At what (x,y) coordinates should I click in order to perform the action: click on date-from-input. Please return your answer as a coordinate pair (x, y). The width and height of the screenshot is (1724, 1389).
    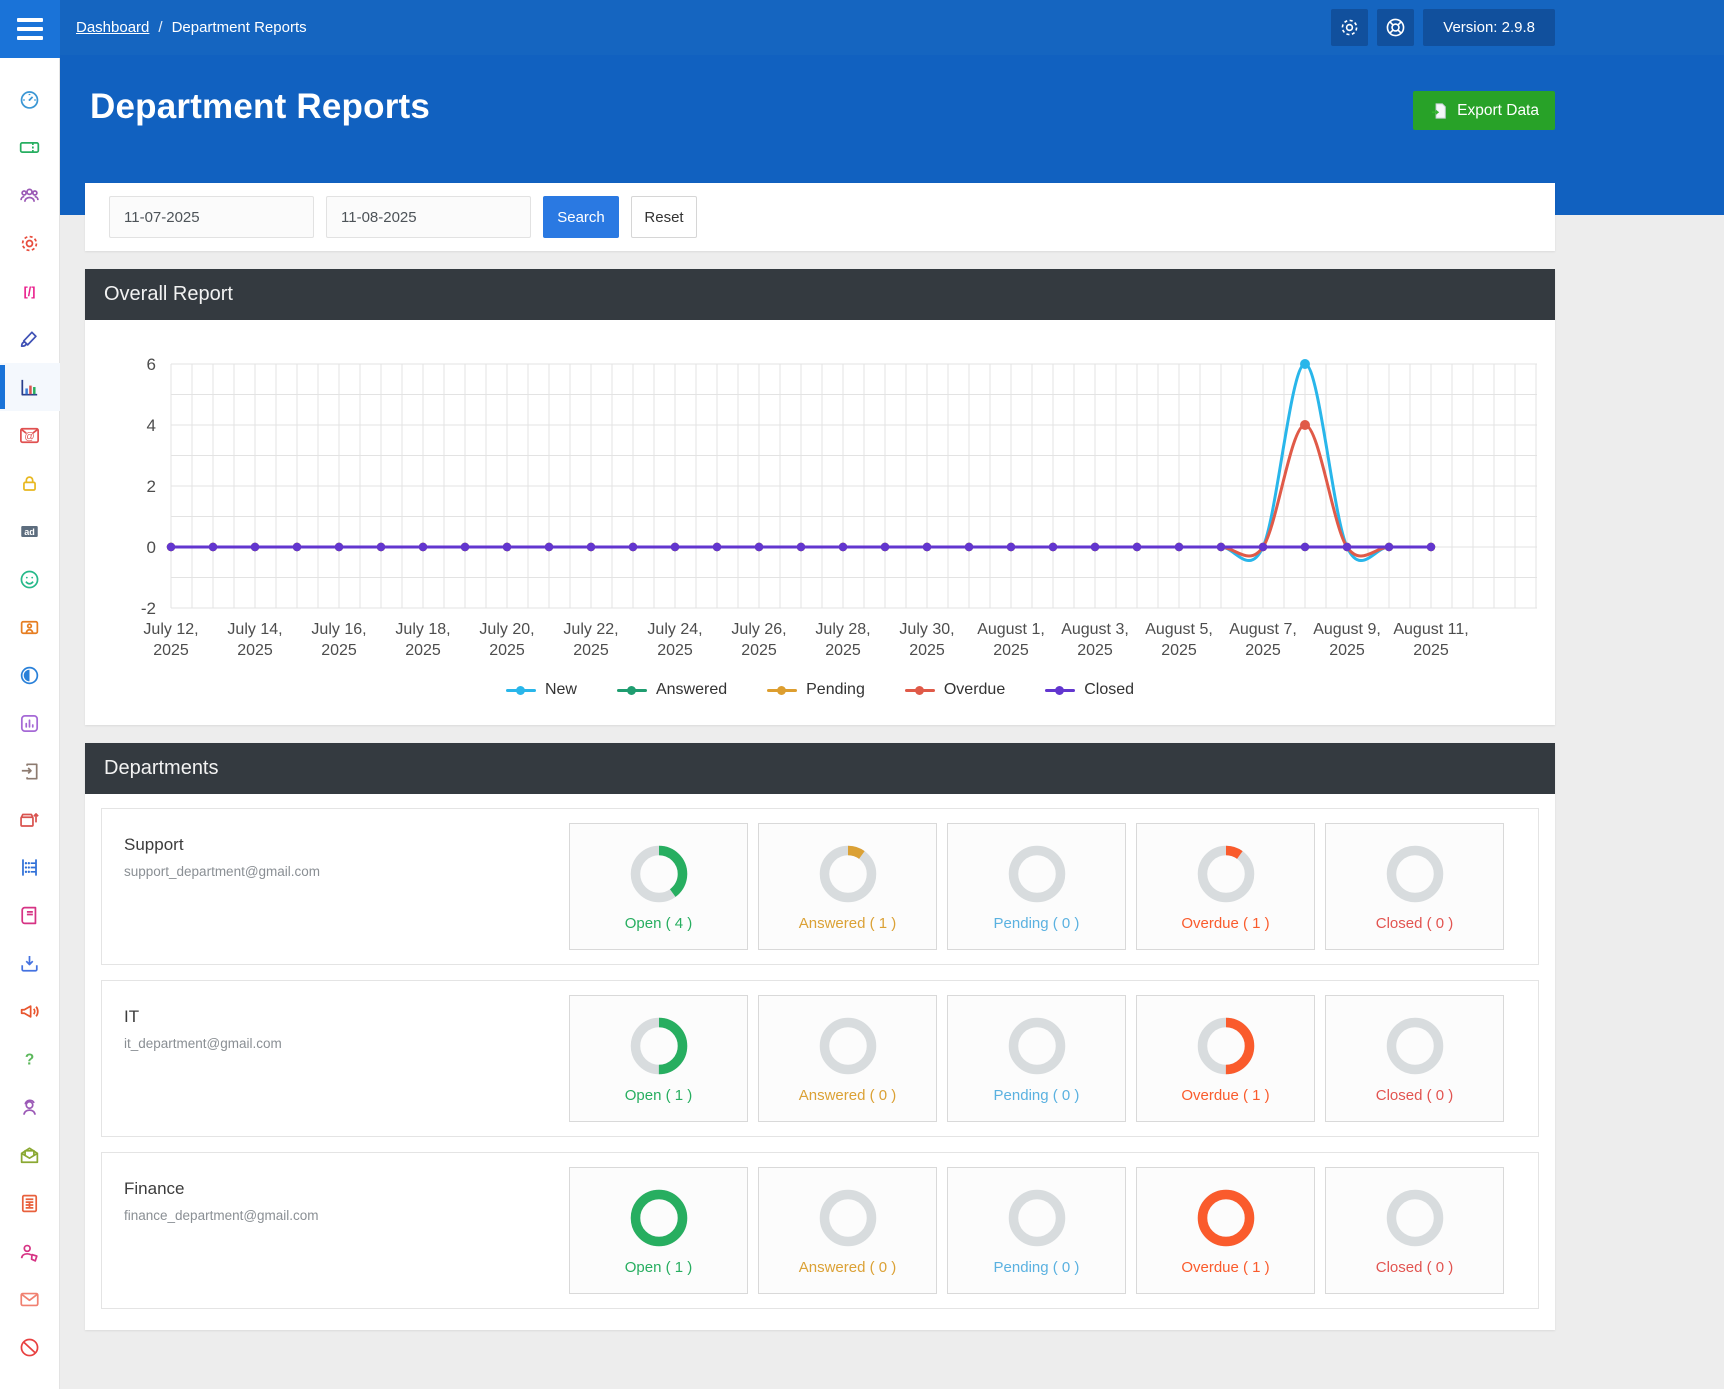
    Looking at the image, I should click on (211, 217).